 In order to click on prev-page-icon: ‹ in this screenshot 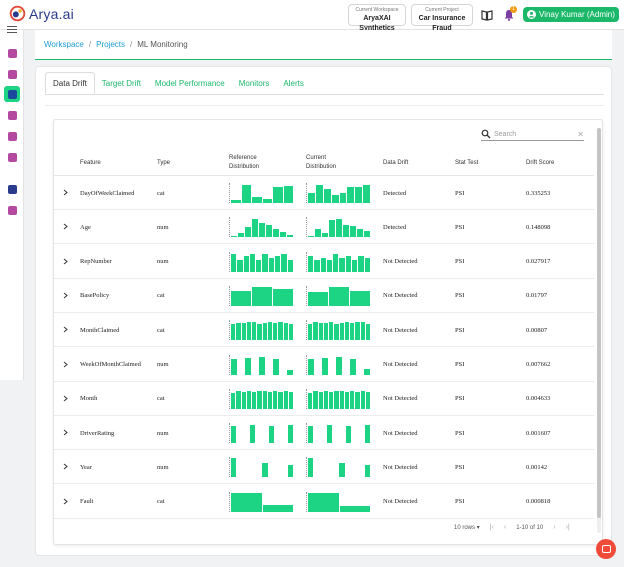, I will do `click(505, 527)`.